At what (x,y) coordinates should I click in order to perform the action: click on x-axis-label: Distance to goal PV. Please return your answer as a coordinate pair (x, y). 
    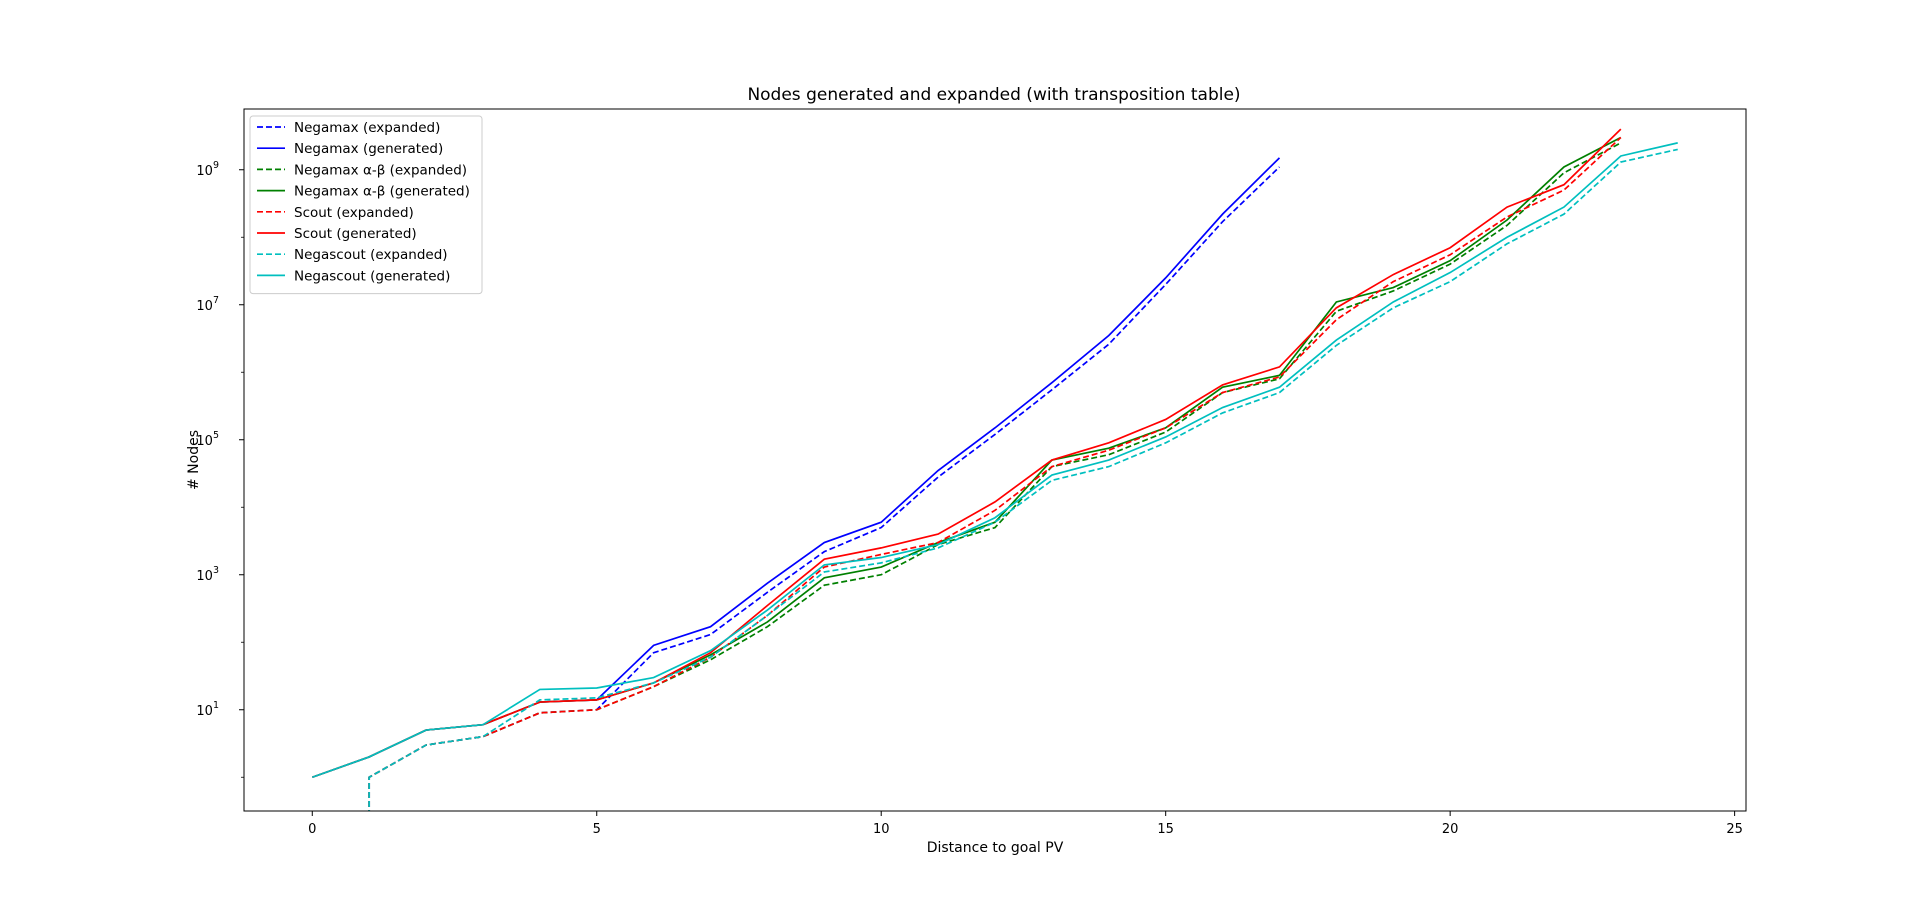
    Looking at the image, I should click on (995, 848).